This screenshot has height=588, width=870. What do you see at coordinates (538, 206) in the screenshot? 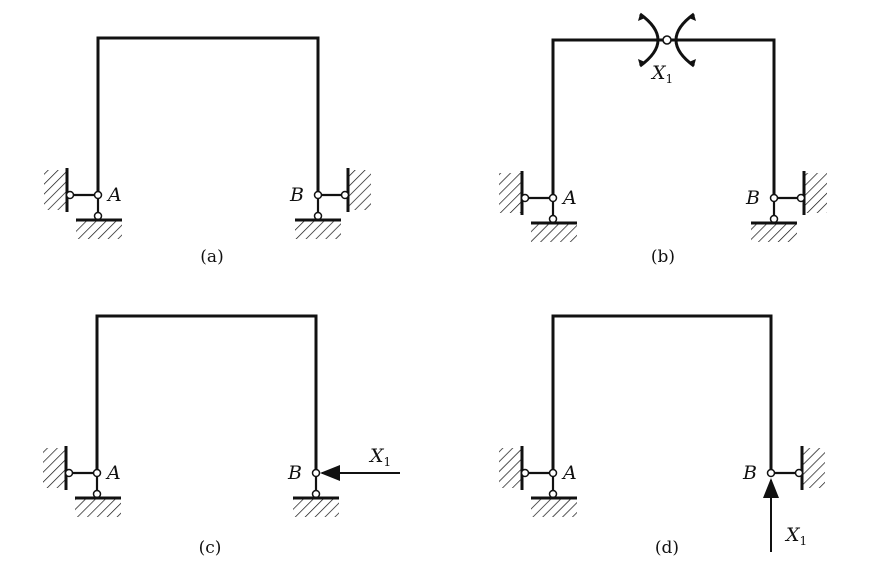
I see `support-a-left-b` at bounding box center [538, 206].